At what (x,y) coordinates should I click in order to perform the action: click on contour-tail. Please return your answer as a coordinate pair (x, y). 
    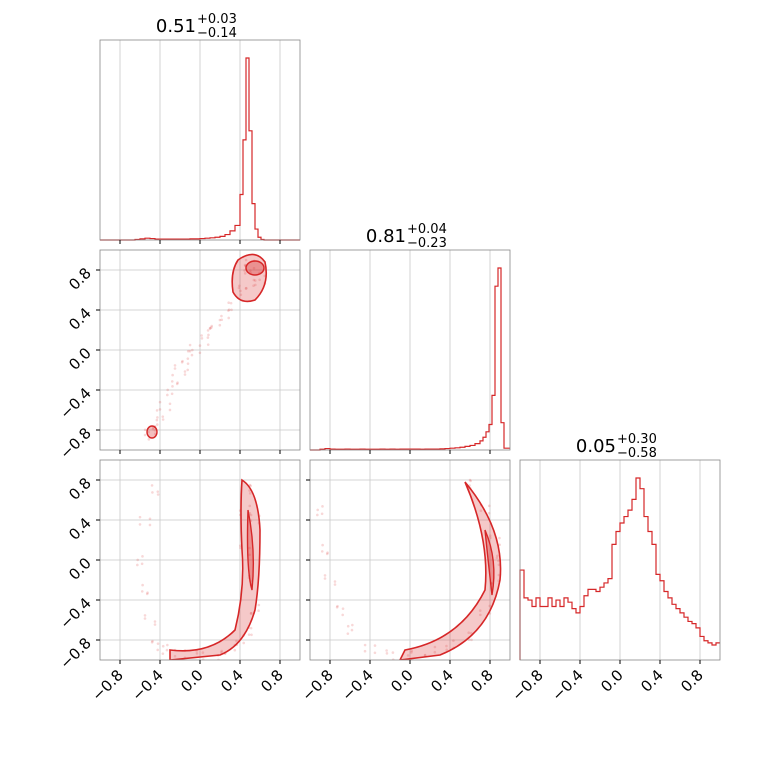
    Looking at the image, I should click on (152, 432).